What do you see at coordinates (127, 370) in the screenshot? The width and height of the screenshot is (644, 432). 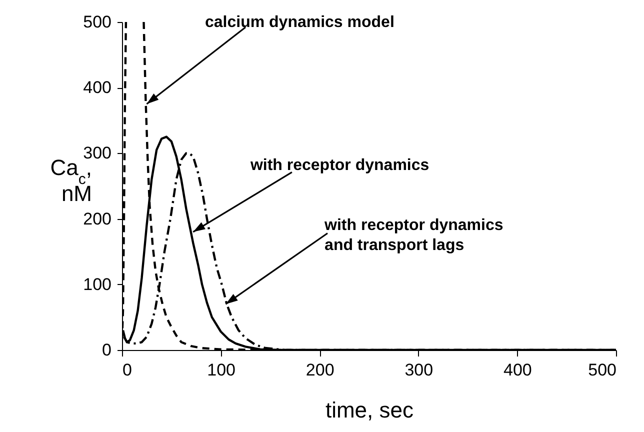 I see `x-tick-label: 0` at bounding box center [127, 370].